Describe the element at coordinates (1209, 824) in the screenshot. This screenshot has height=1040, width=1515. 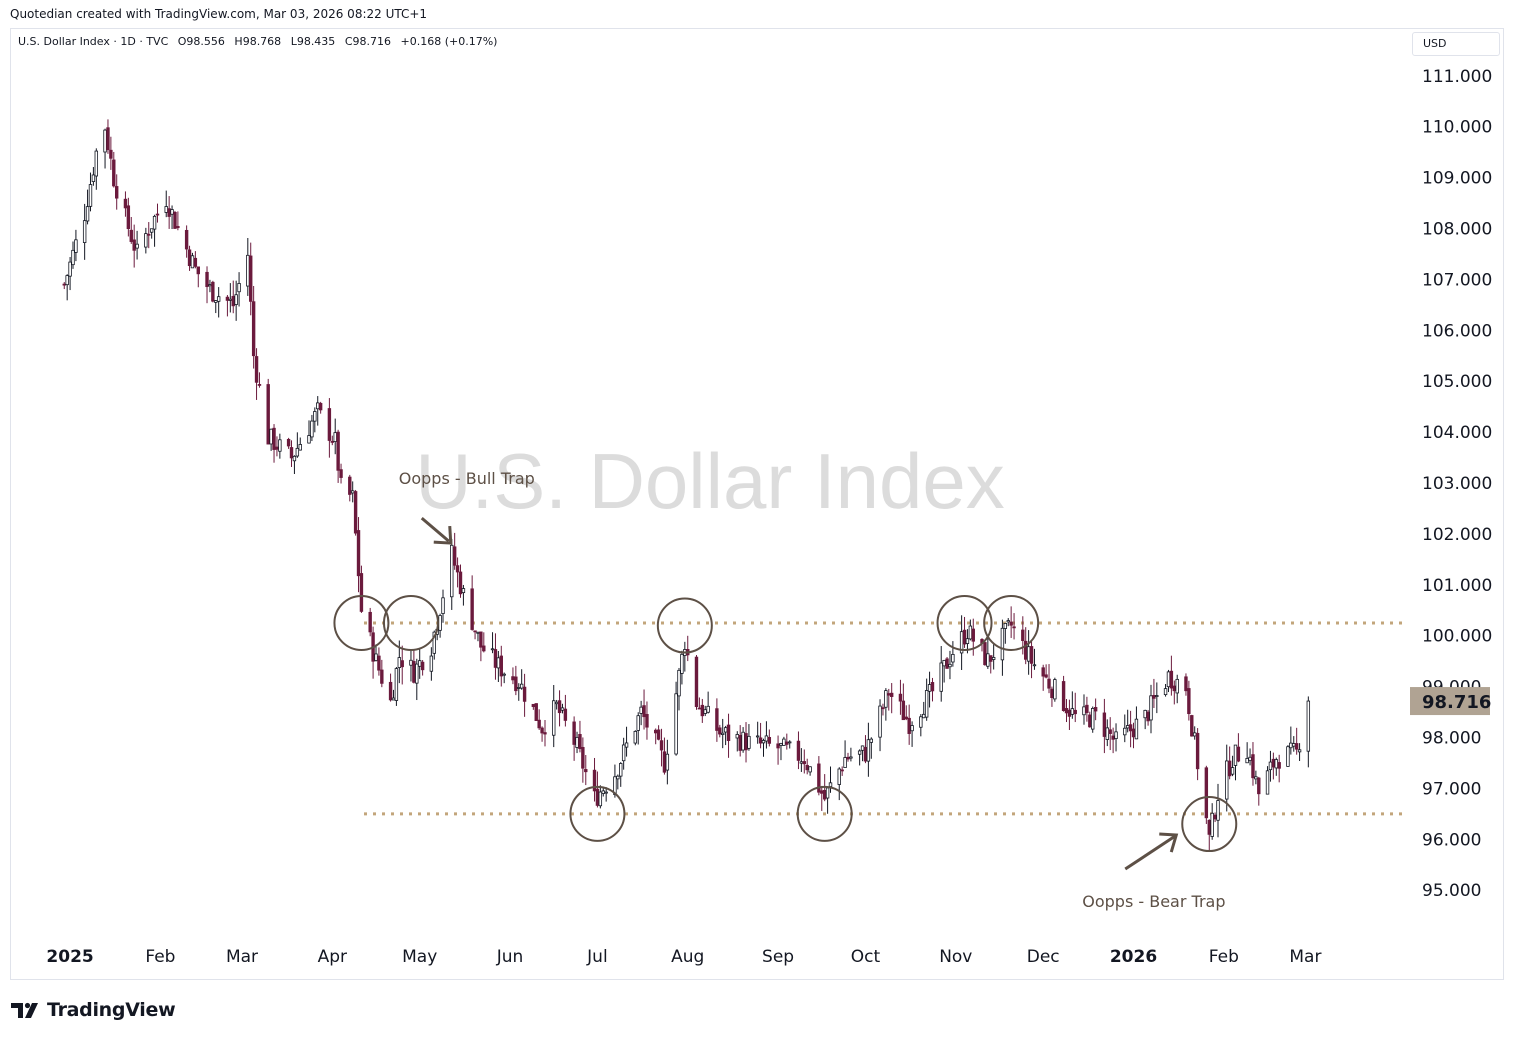
I see `test-circle` at that location.